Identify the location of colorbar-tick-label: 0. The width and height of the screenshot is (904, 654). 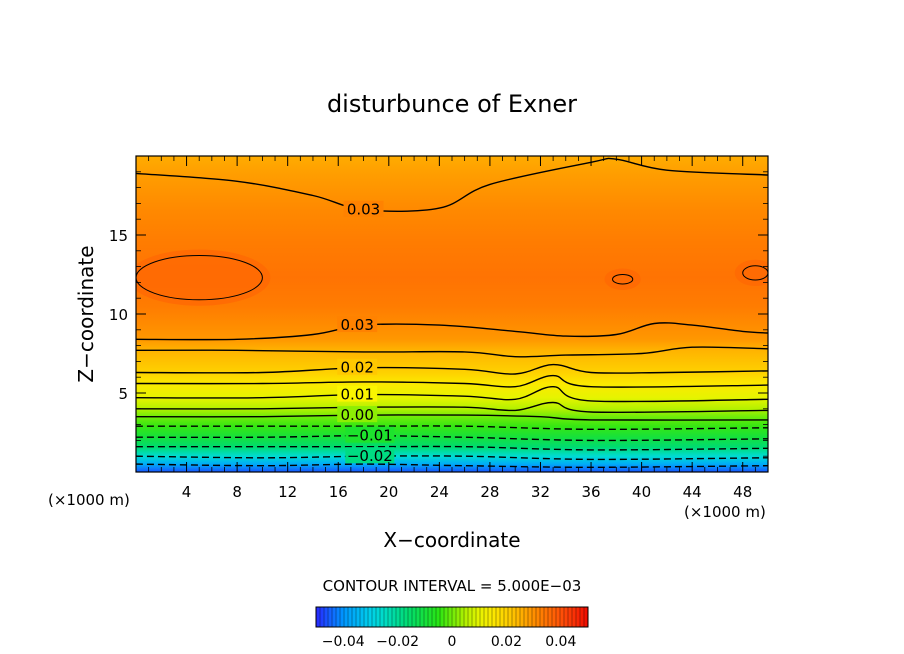
(452, 642).